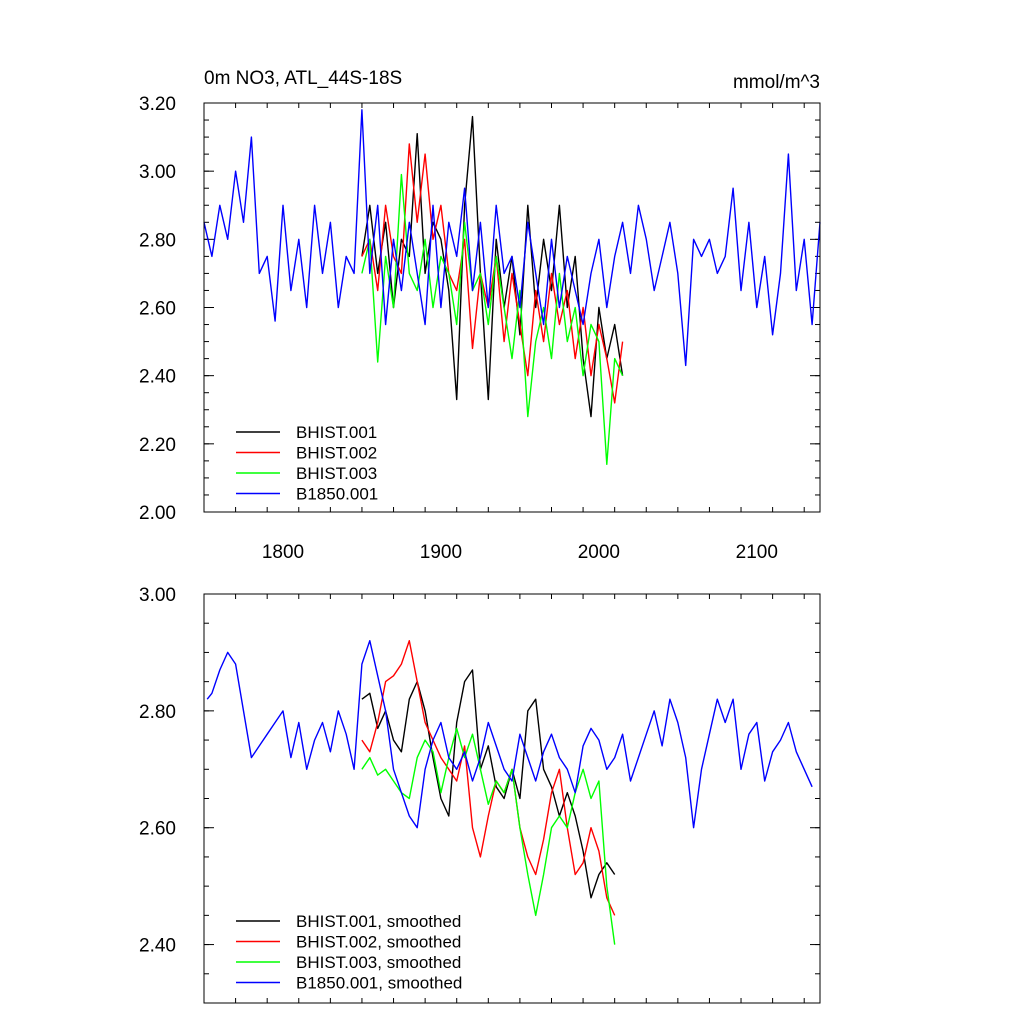 This screenshot has height=1024, width=1024. What do you see at coordinates (303, 78) in the screenshot?
I see `chart-title: 0m NO3, ATL_44S-18S` at bounding box center [303, 78].